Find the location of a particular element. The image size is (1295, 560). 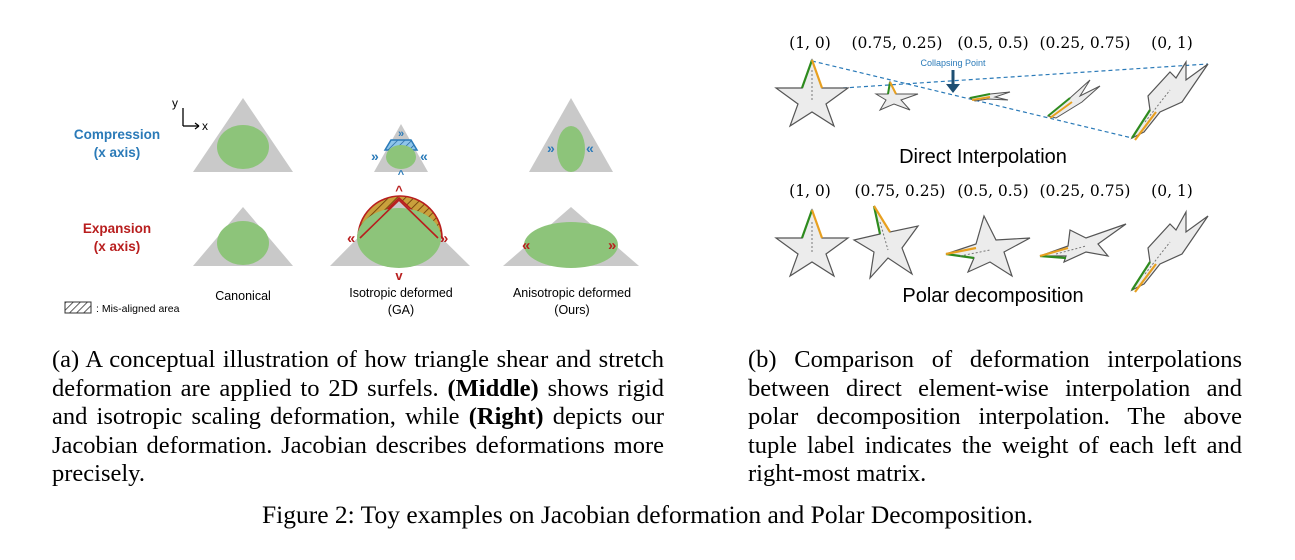

chevron-down-icon: » is located at coordinates (401, 134).